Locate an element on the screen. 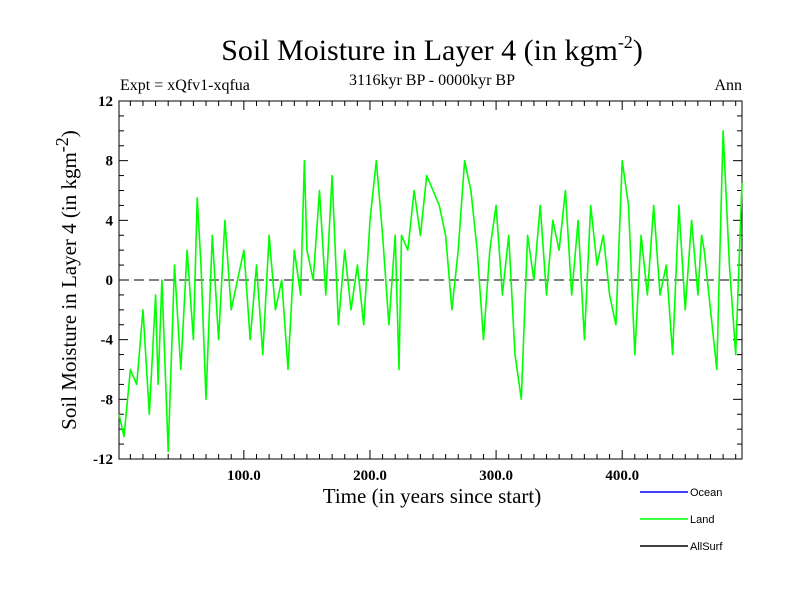 This screenshot has height=600, width=800. season-label: Ann is located at coordinates (728, 85).